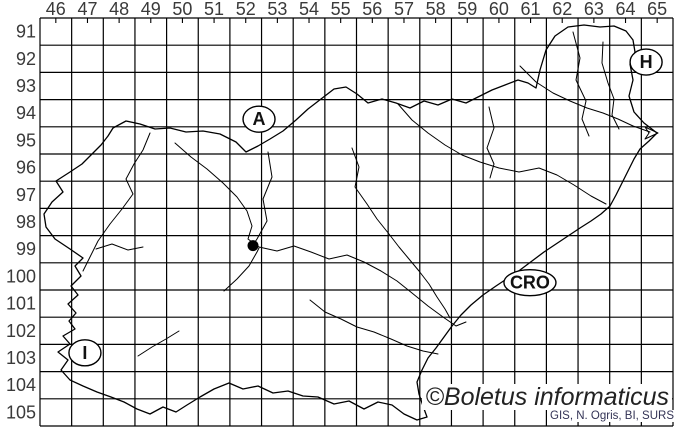 The width and height of the screenshot is (680, 436). I want to click on river-pesnica, so click(490, 142).